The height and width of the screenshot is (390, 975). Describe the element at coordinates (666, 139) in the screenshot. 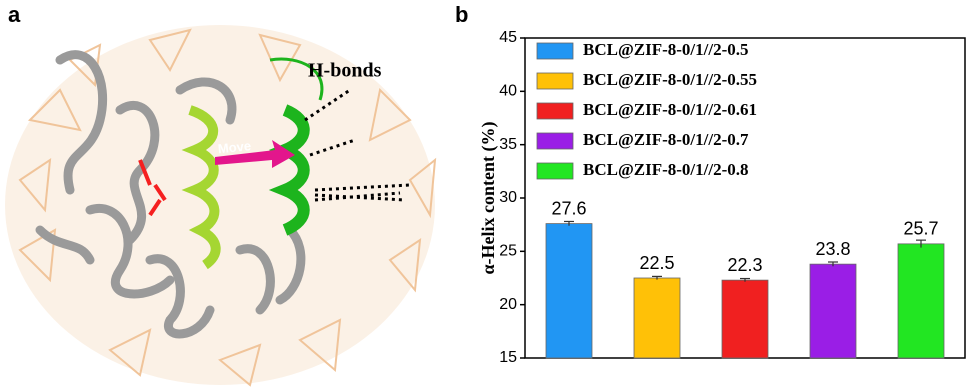

I see `legend-label: BCL@ZIF-8-0/1//2-0.7` at that location.